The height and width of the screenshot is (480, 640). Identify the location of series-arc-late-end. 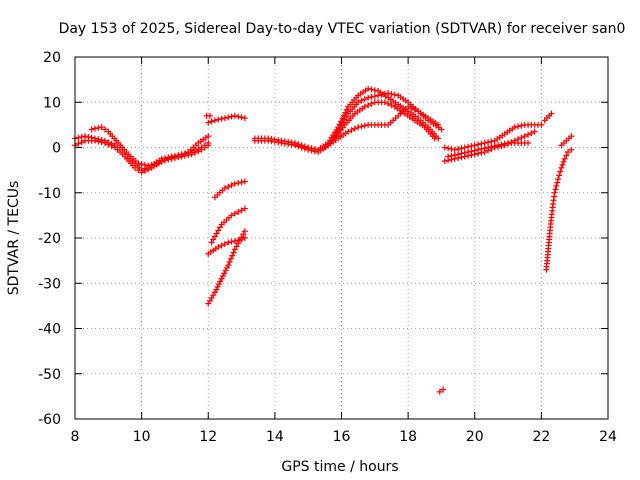
(566, 141).